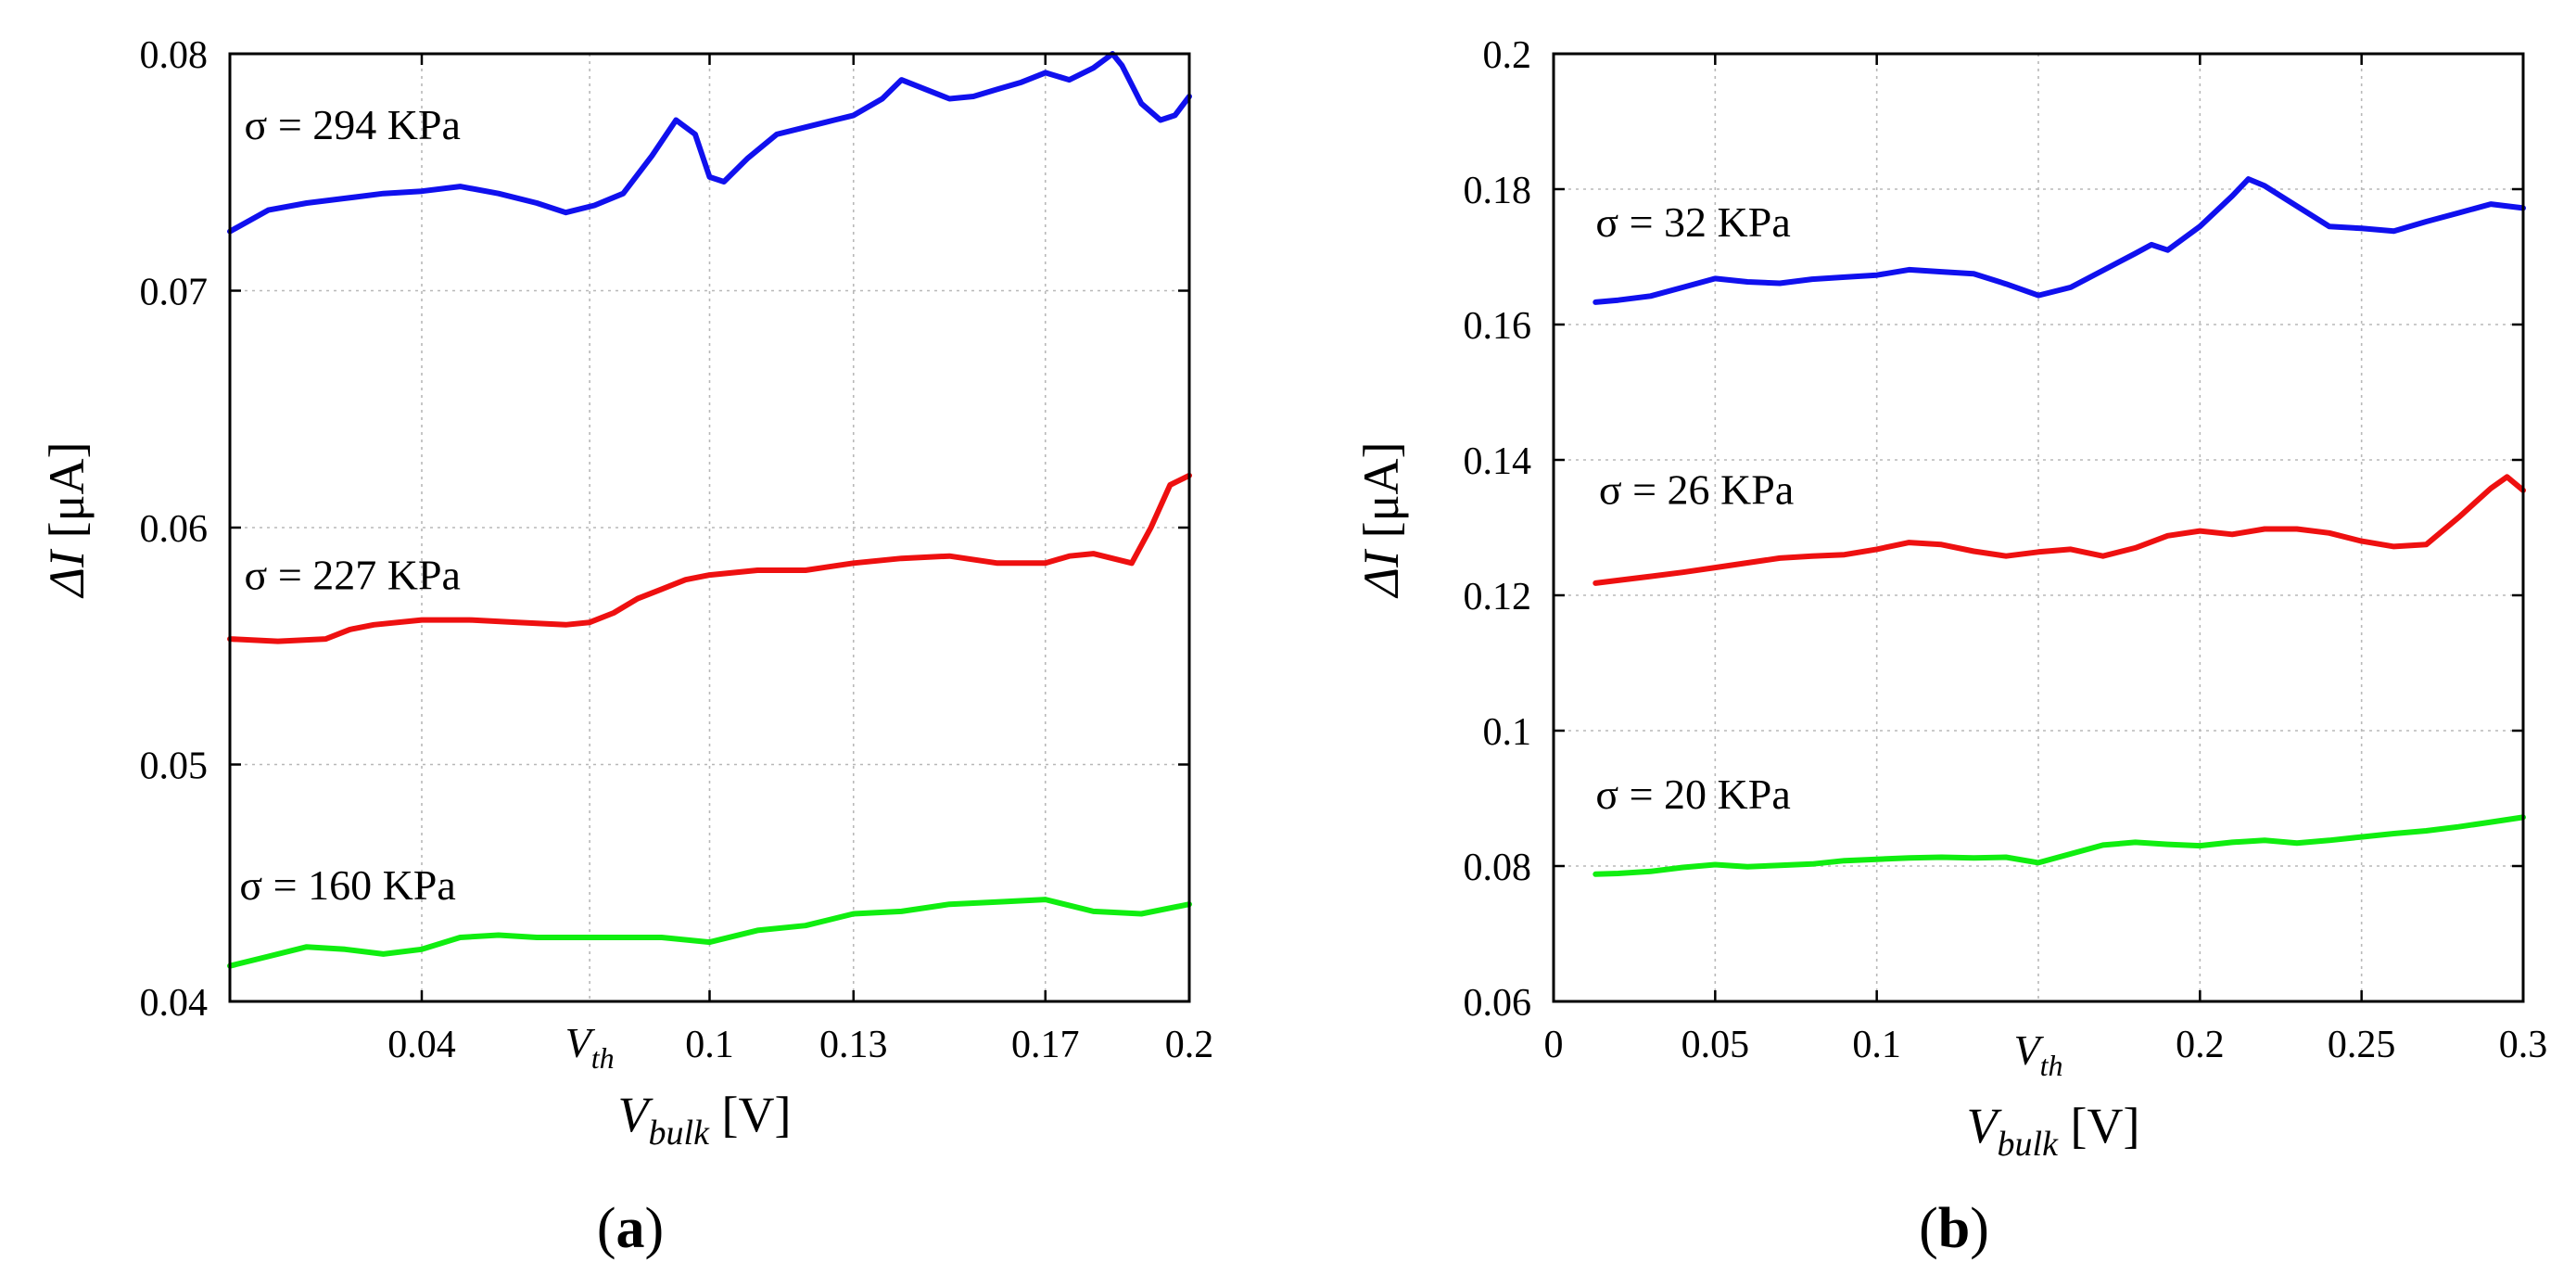  I want to click on y-tick-label: 0.16, so click(1498, 327).